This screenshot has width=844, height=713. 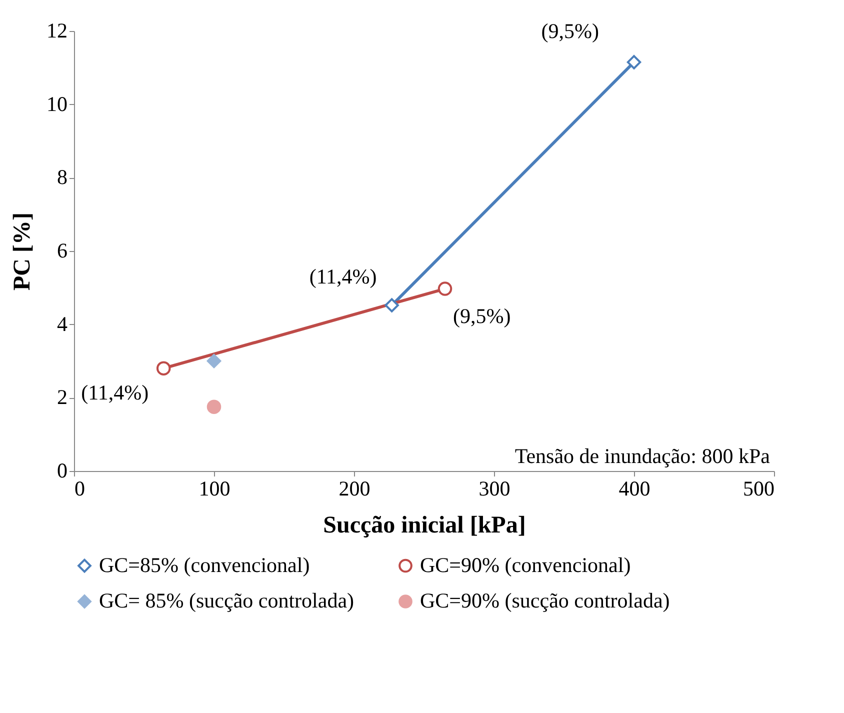 What do you see at coordinates (79, 488) in the screenshot?
I see `x-tick-label: 0` at bounding box center [79, 488].